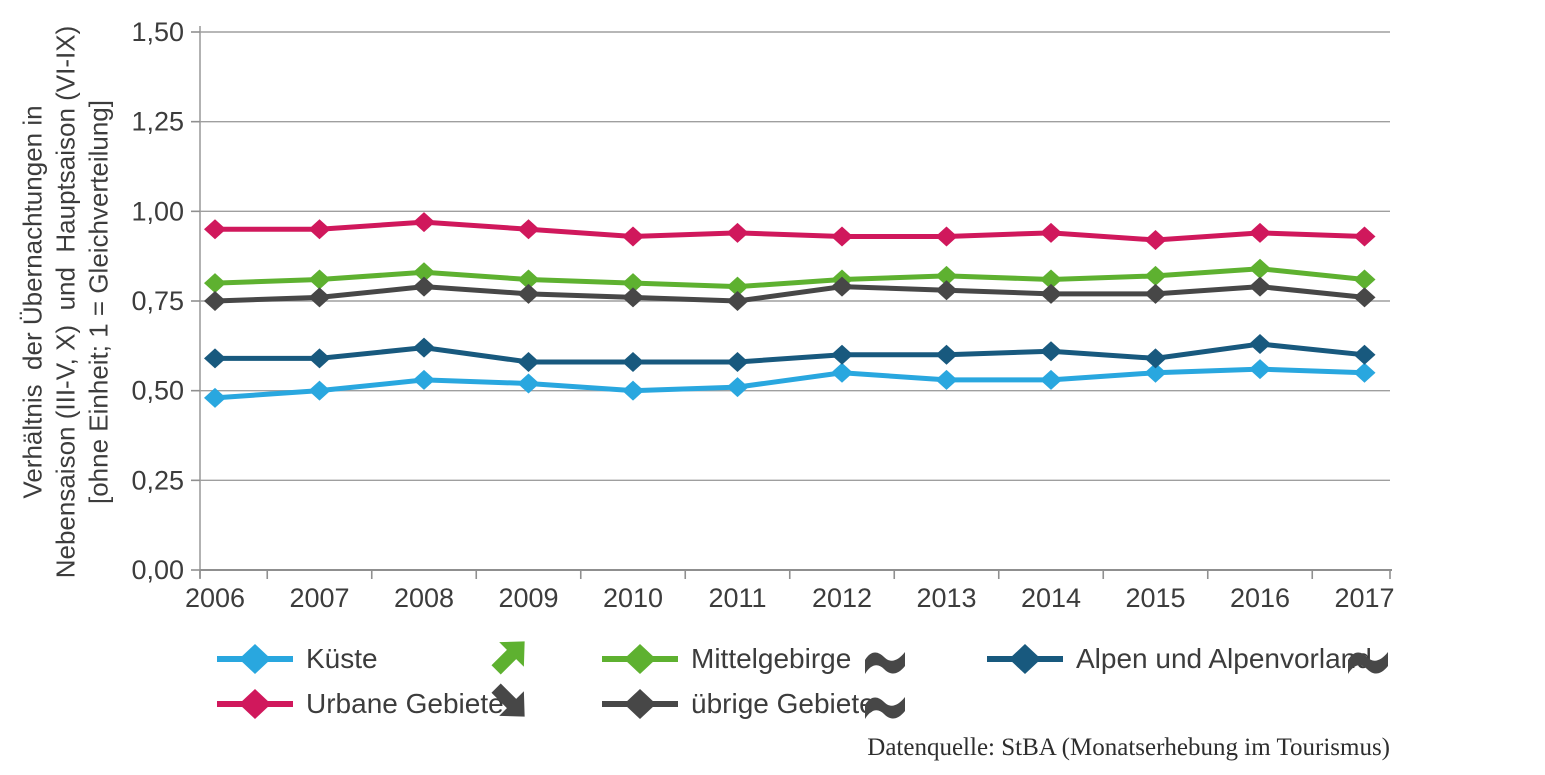 The height and width of the screenshot is (775, 1545). Describe the element at coordinates (342, 658) in the screenshot. I see `legend-label: Küste` at that location.